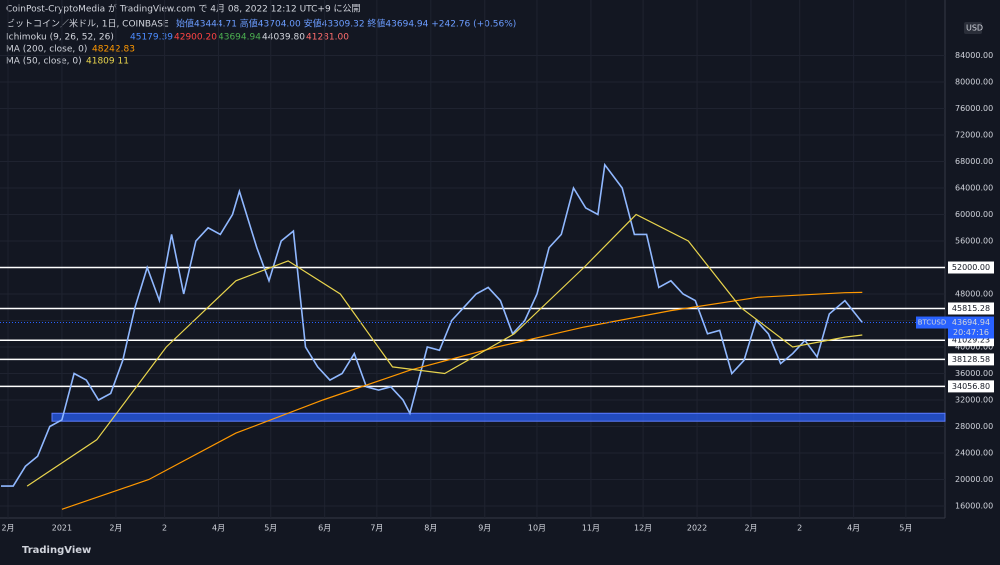  What do you see at coordinates (62, 528) in the screenshot?
I see `x-tick-label: 2021` at bounding box center [62, 528].